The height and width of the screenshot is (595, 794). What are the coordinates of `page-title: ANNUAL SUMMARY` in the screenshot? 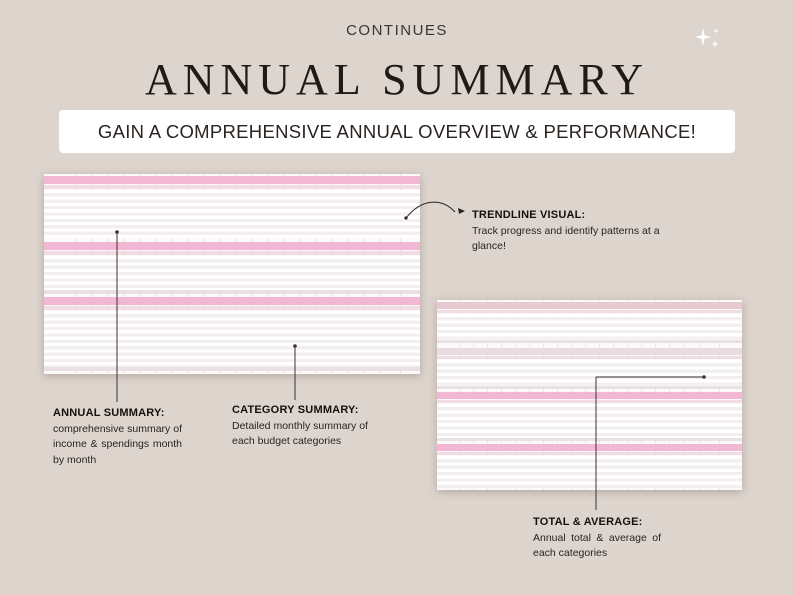 It's located at (397, 79).